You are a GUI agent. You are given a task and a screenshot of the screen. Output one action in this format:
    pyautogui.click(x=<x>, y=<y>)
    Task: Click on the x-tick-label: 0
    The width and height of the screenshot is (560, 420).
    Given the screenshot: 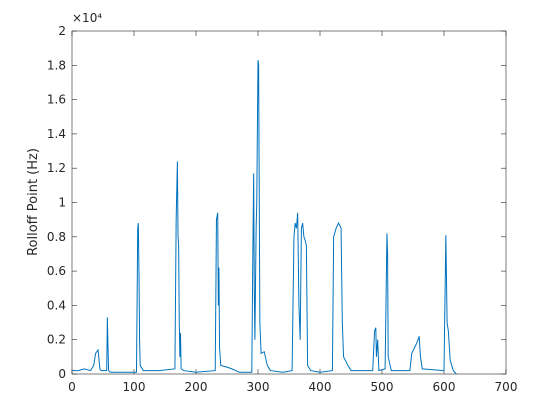 What is the action you would take?
    pyautogui.click(x=72, y=387)
    